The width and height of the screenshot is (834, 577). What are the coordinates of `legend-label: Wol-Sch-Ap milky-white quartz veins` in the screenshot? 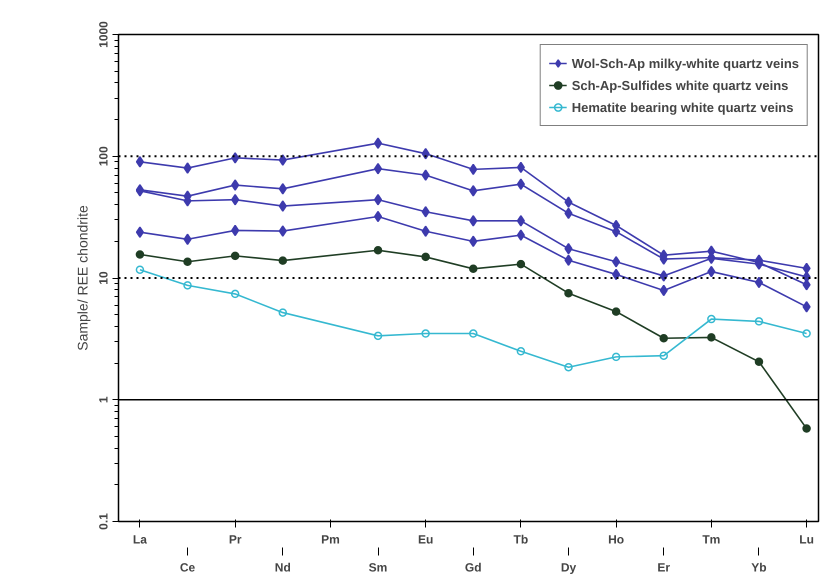 It's located at (685, 63).